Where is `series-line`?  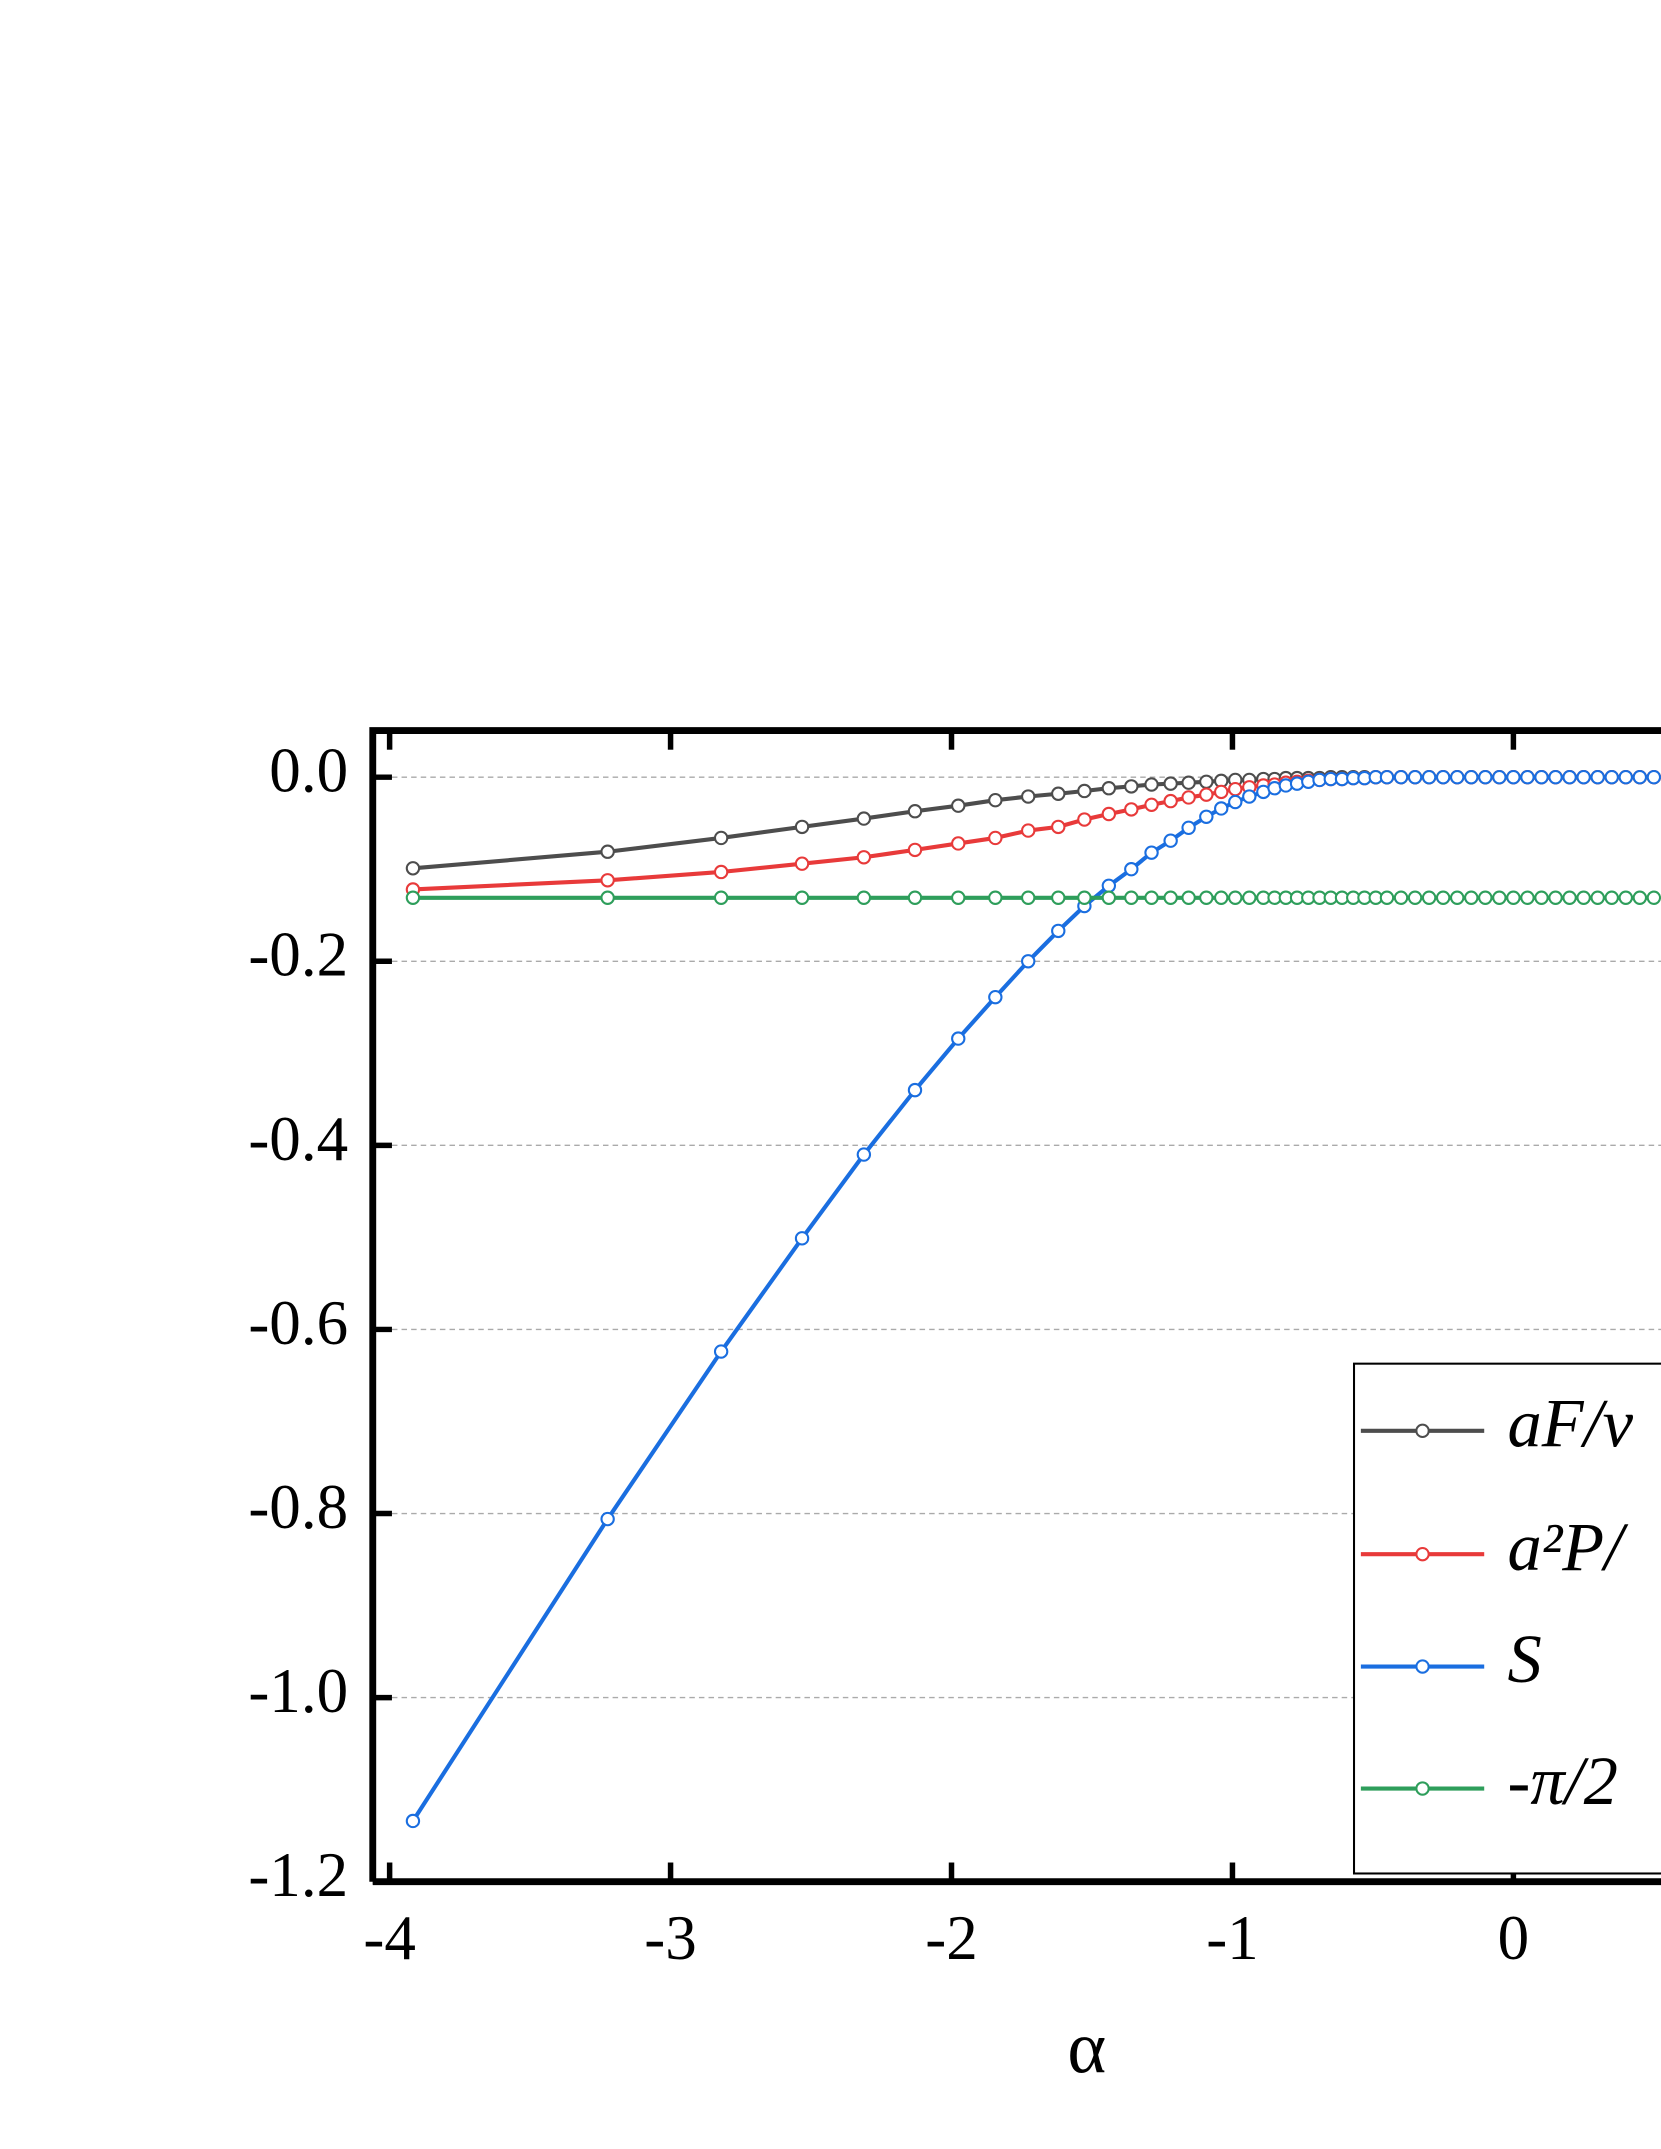 series-line is located at coordinates (1033, 823).